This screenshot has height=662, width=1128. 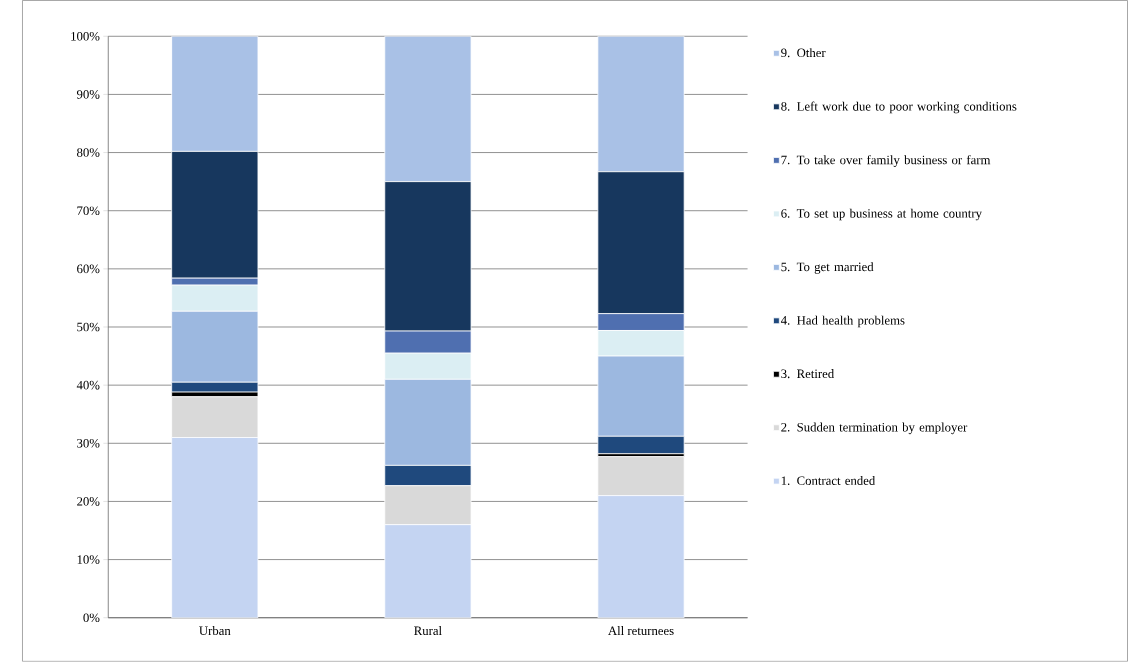 I want to click on x-tick-label: Rural, so click(x=428, y=631).